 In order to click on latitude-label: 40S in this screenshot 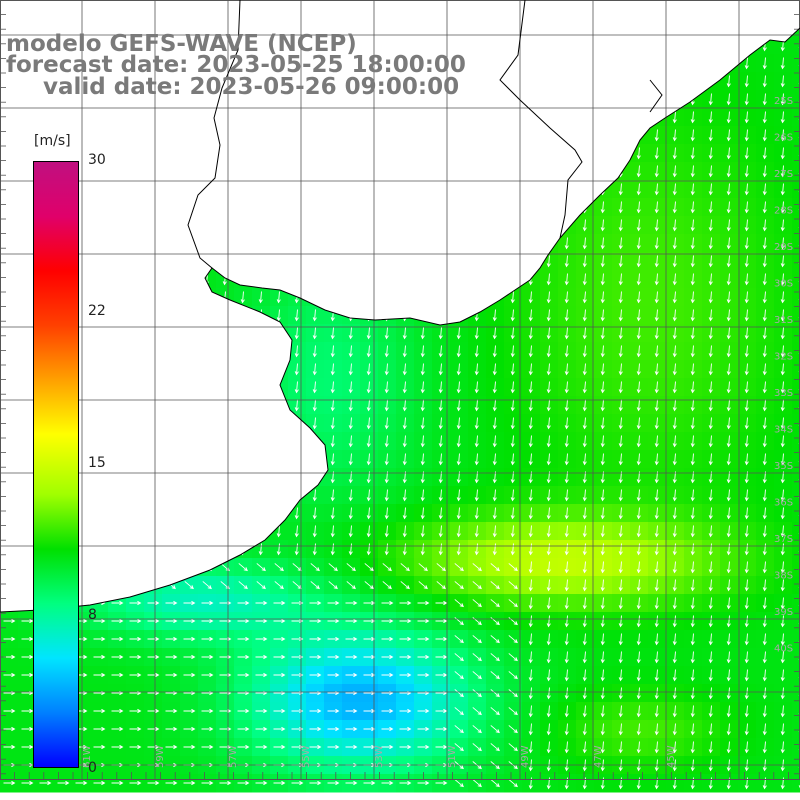, I will do `click(783, 649)`.